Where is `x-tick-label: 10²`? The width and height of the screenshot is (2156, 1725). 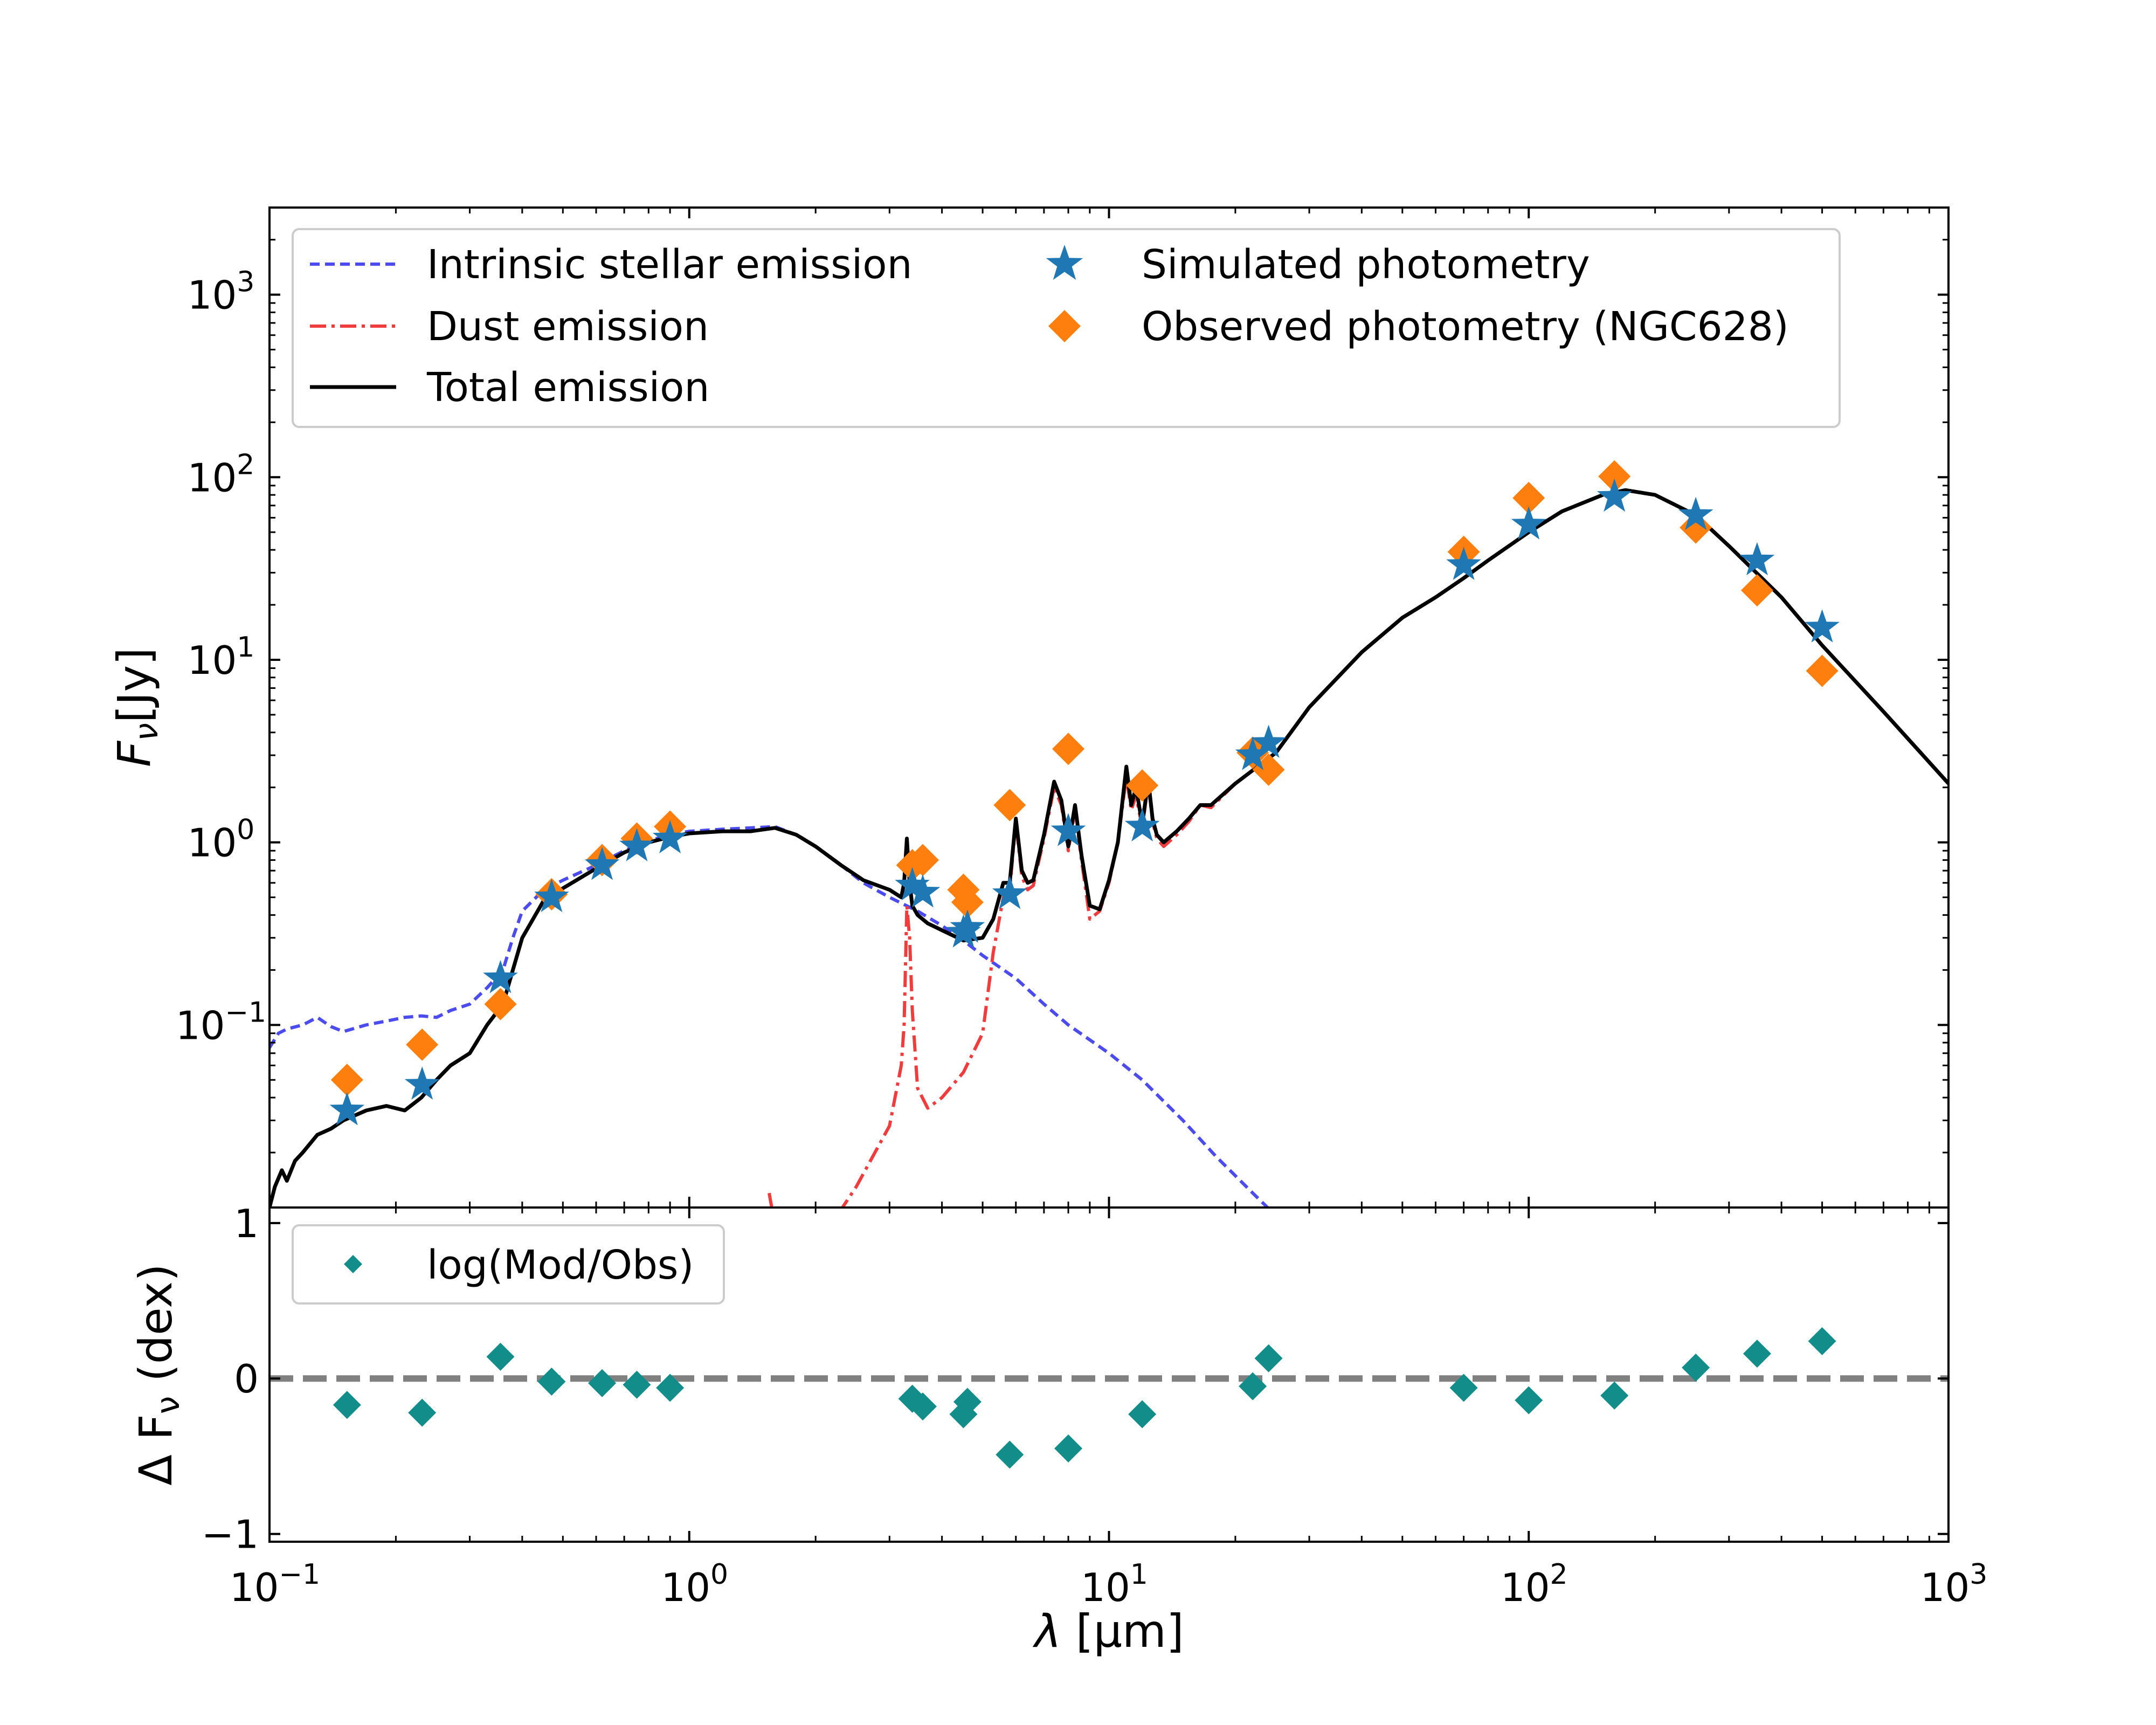 x-tick-label: 10² is located at coordinates (1534, 1584).